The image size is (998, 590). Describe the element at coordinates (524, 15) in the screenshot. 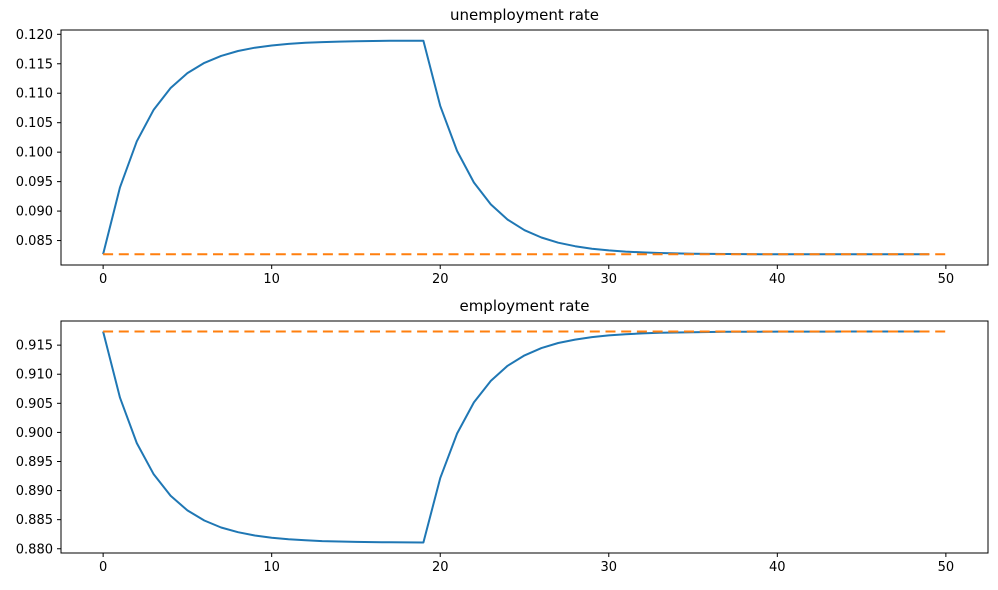

I see `unemployment-chart-title: unemployment rate` at that location.